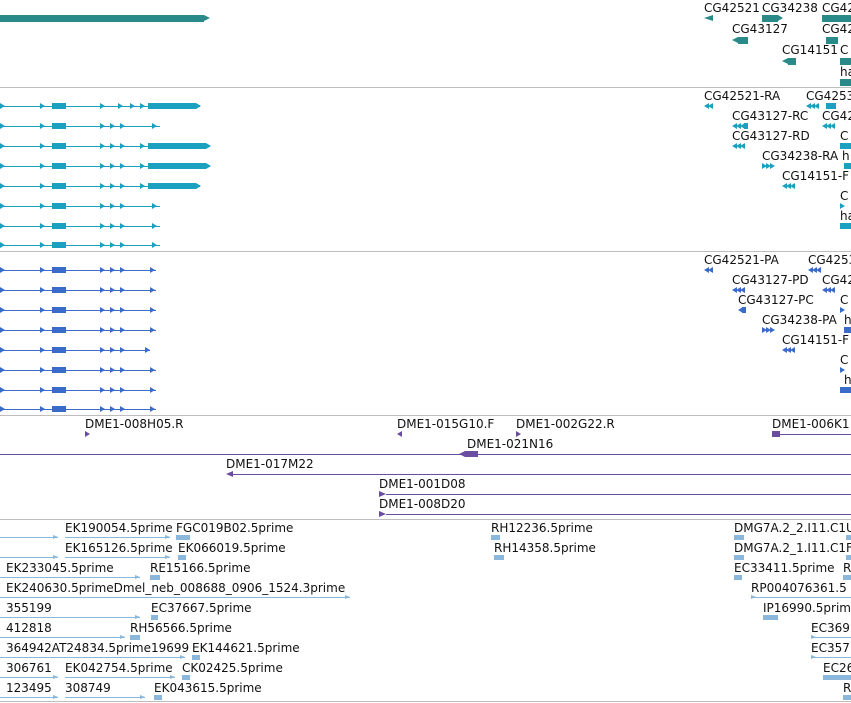 The image size is (851, 703). I want to click on protein-label: CG42521-PA, so click(741, 260).